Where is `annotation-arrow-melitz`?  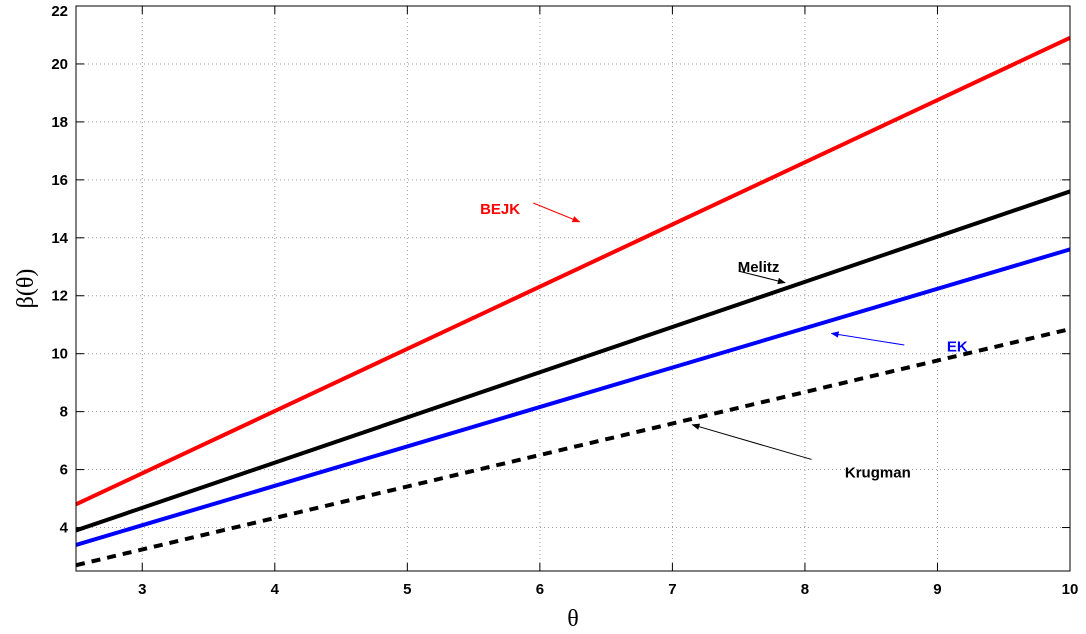
annotation-arrow-melitz is located at coordinates (762, 277).